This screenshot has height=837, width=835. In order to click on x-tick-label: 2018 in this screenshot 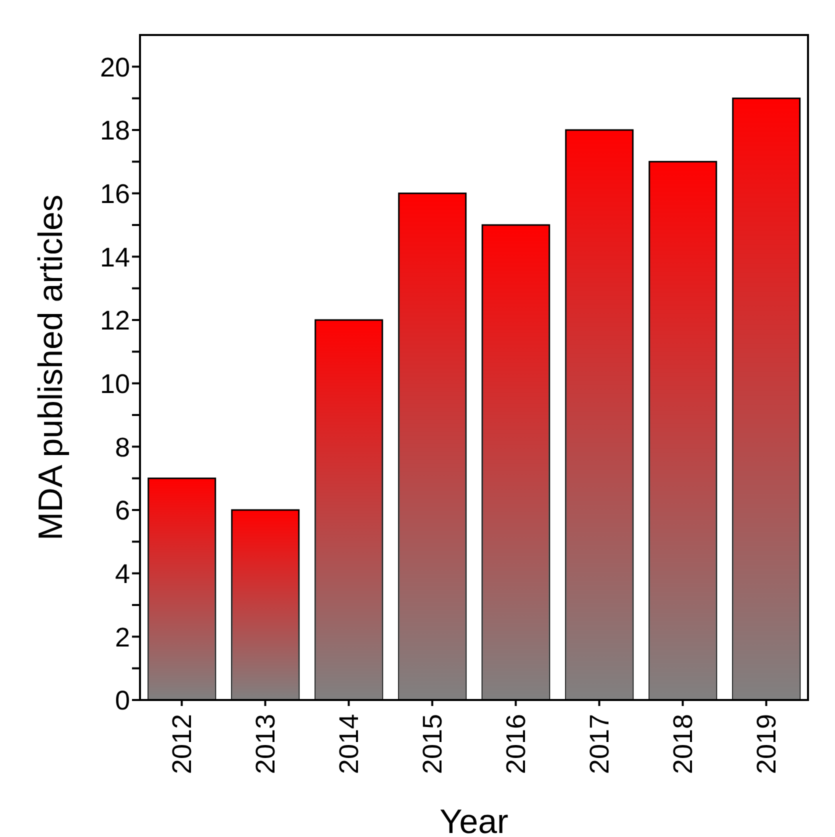, I will do `click(683, 744)`.